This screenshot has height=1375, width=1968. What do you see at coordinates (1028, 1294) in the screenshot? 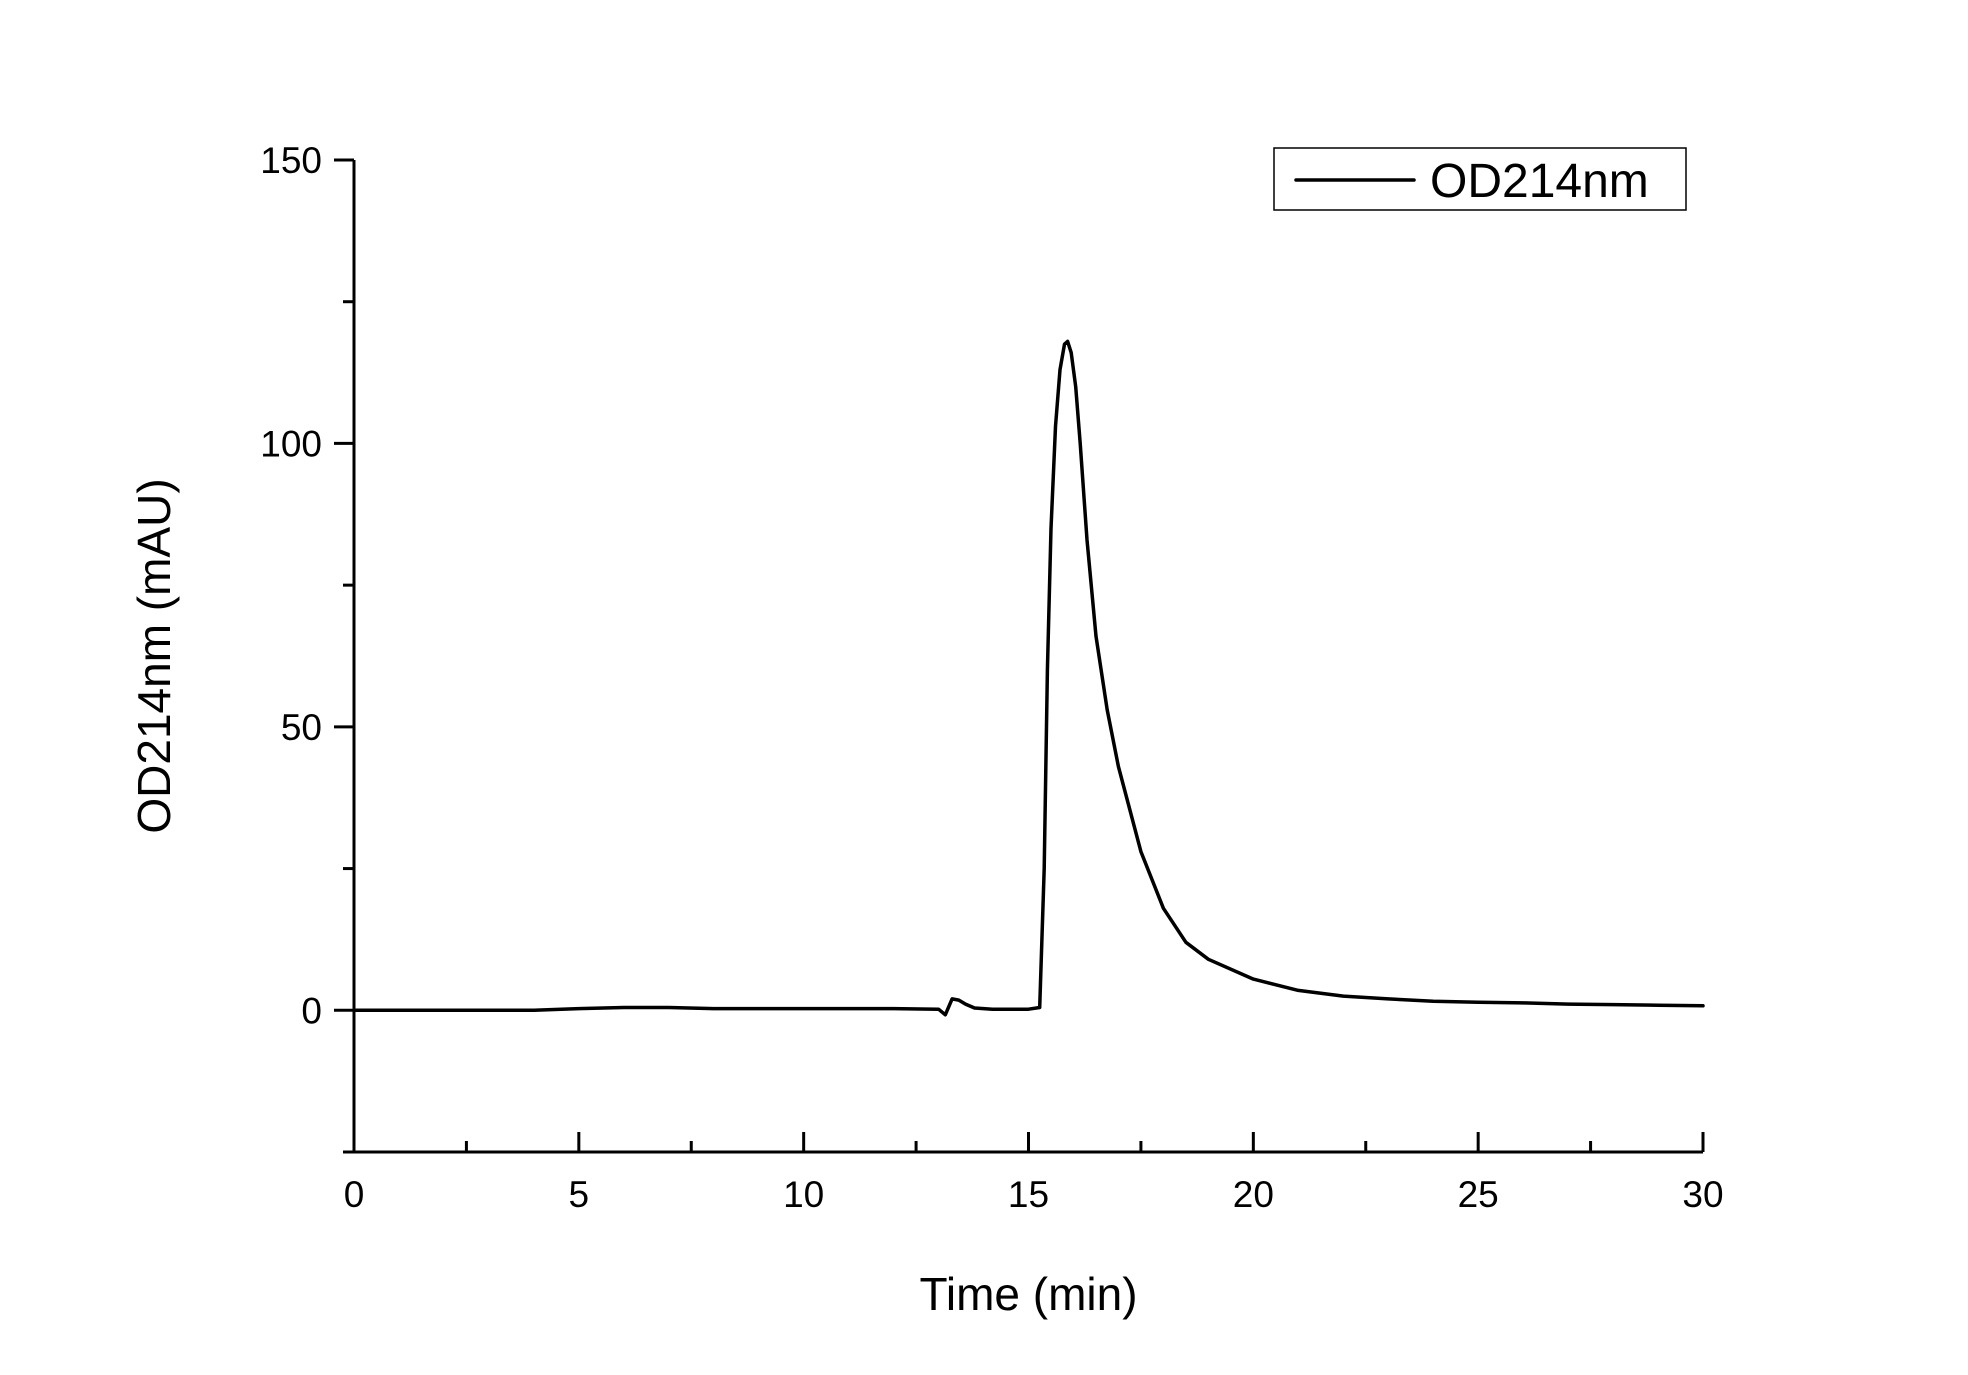
I see `x-axis-title: Time (min)` at bounding box center [1028, 1294].